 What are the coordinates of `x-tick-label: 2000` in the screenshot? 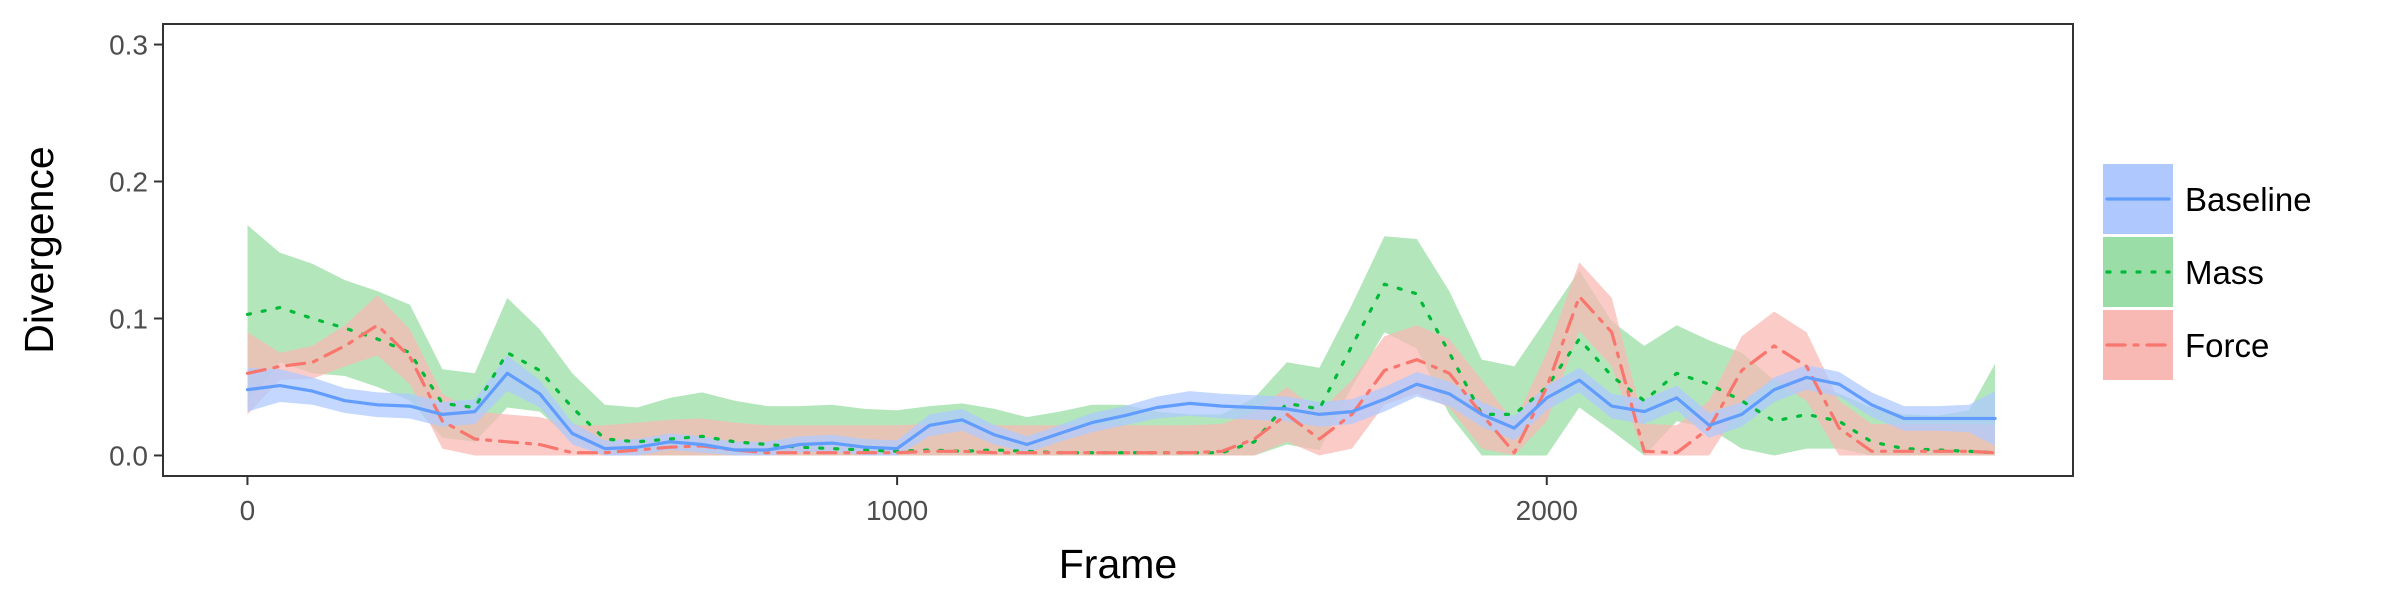 It's located at (1547, 510).